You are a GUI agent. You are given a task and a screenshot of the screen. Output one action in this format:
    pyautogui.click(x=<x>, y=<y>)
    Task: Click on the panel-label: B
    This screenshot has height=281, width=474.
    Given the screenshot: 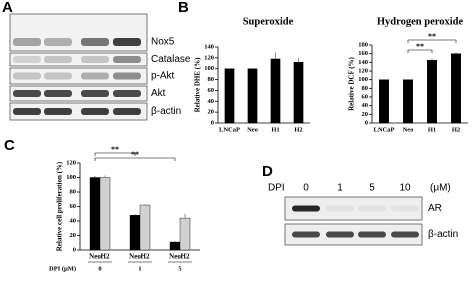 What is the action you would take?
    pyautogui.click(x=183, y=8)
    